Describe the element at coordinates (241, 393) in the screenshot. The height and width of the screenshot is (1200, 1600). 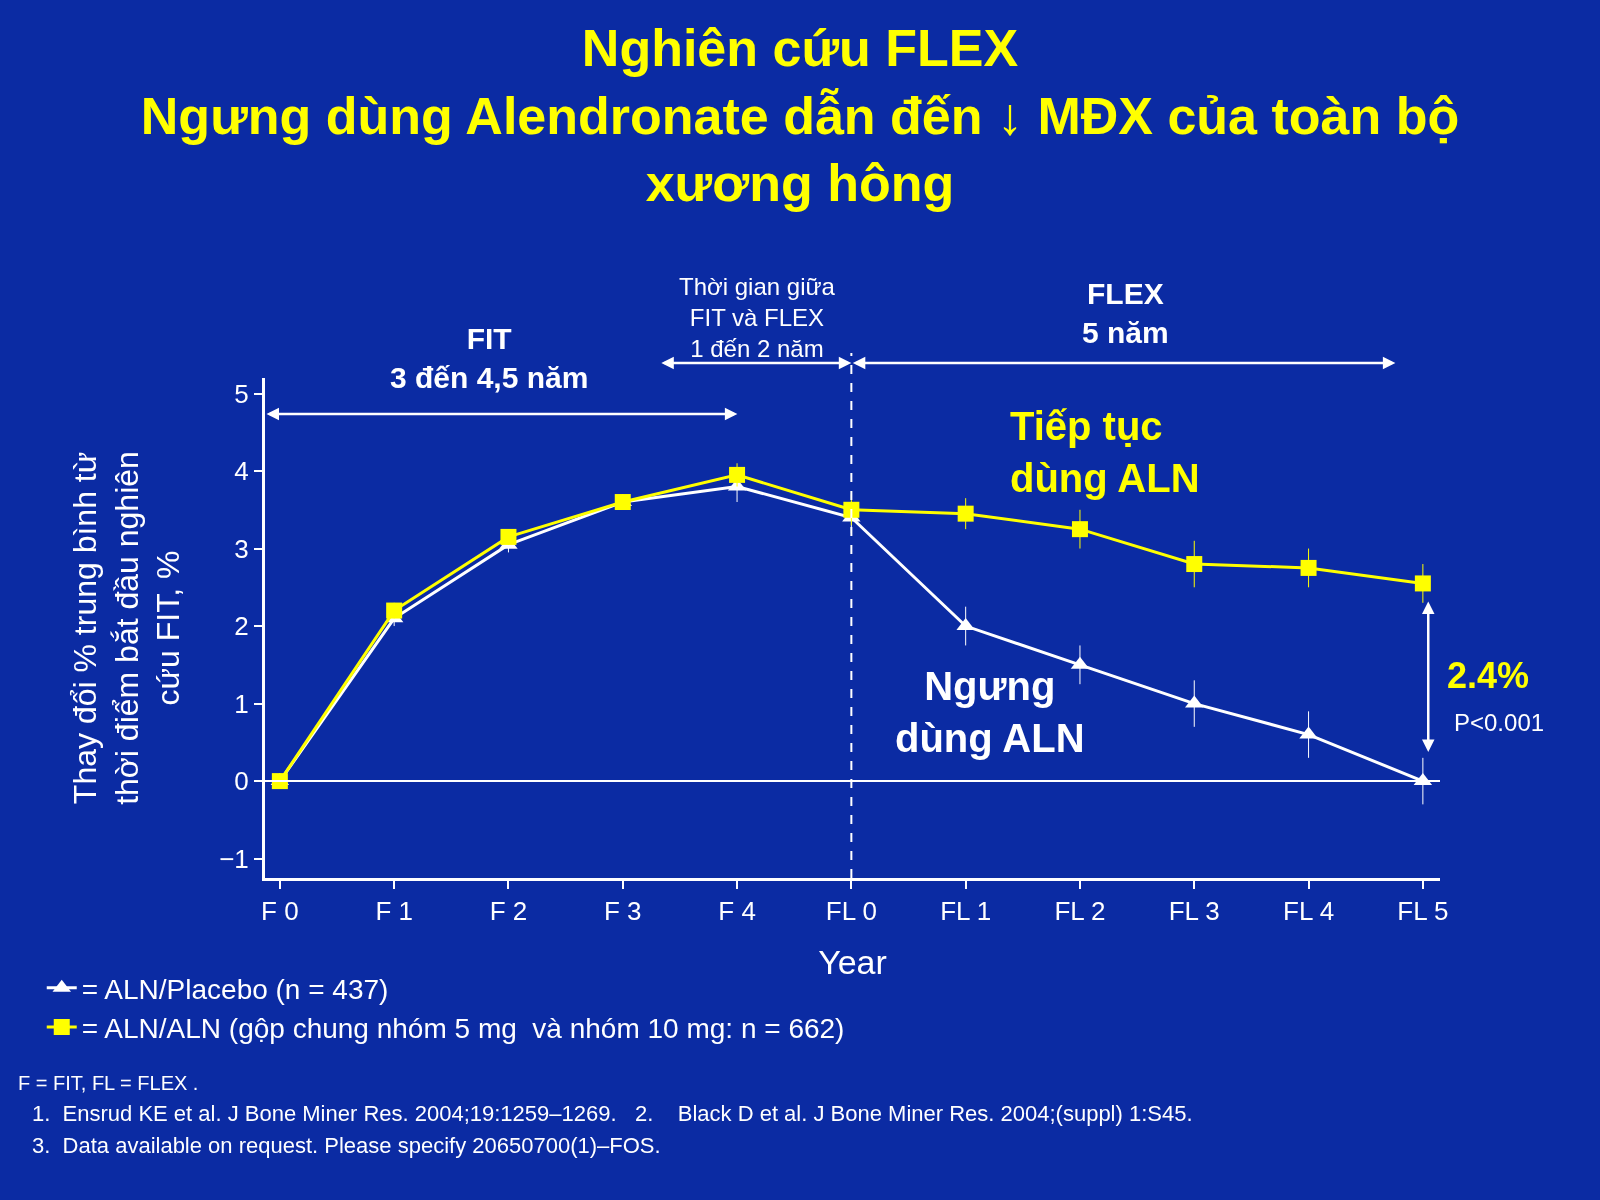
I see `y-tick-label: 5` at that location.